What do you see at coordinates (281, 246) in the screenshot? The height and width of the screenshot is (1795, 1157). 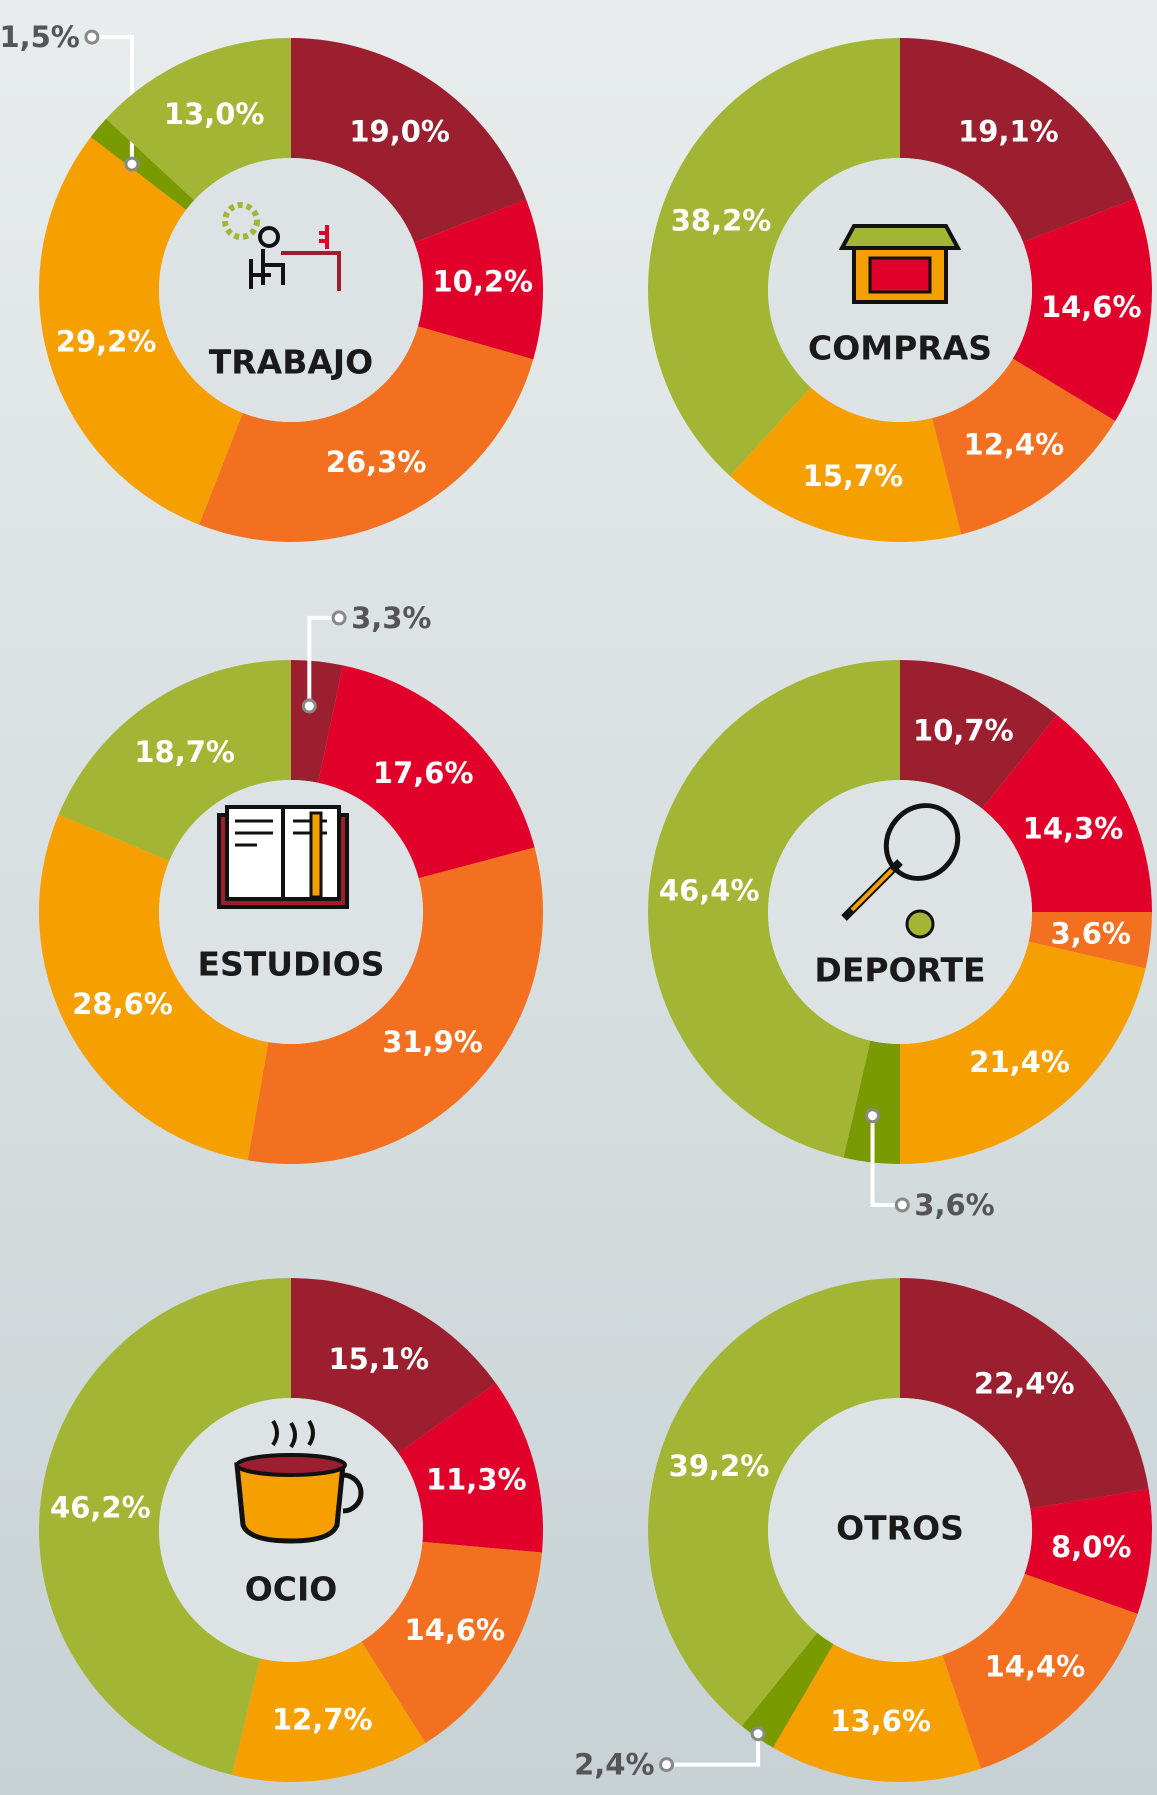 I see `icon-work` at bounding box center [281, 246].